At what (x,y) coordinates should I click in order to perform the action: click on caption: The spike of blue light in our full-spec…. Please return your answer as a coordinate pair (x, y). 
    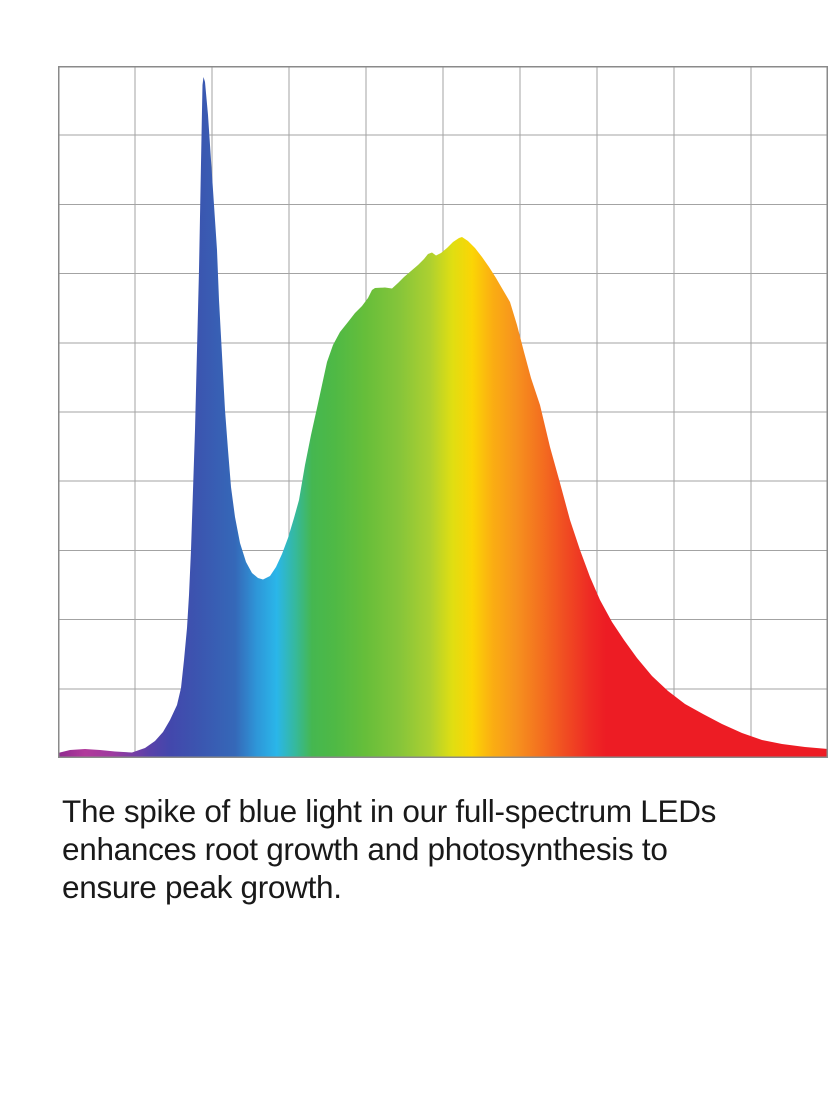
    Looking at the image, I should click on (447, 849).